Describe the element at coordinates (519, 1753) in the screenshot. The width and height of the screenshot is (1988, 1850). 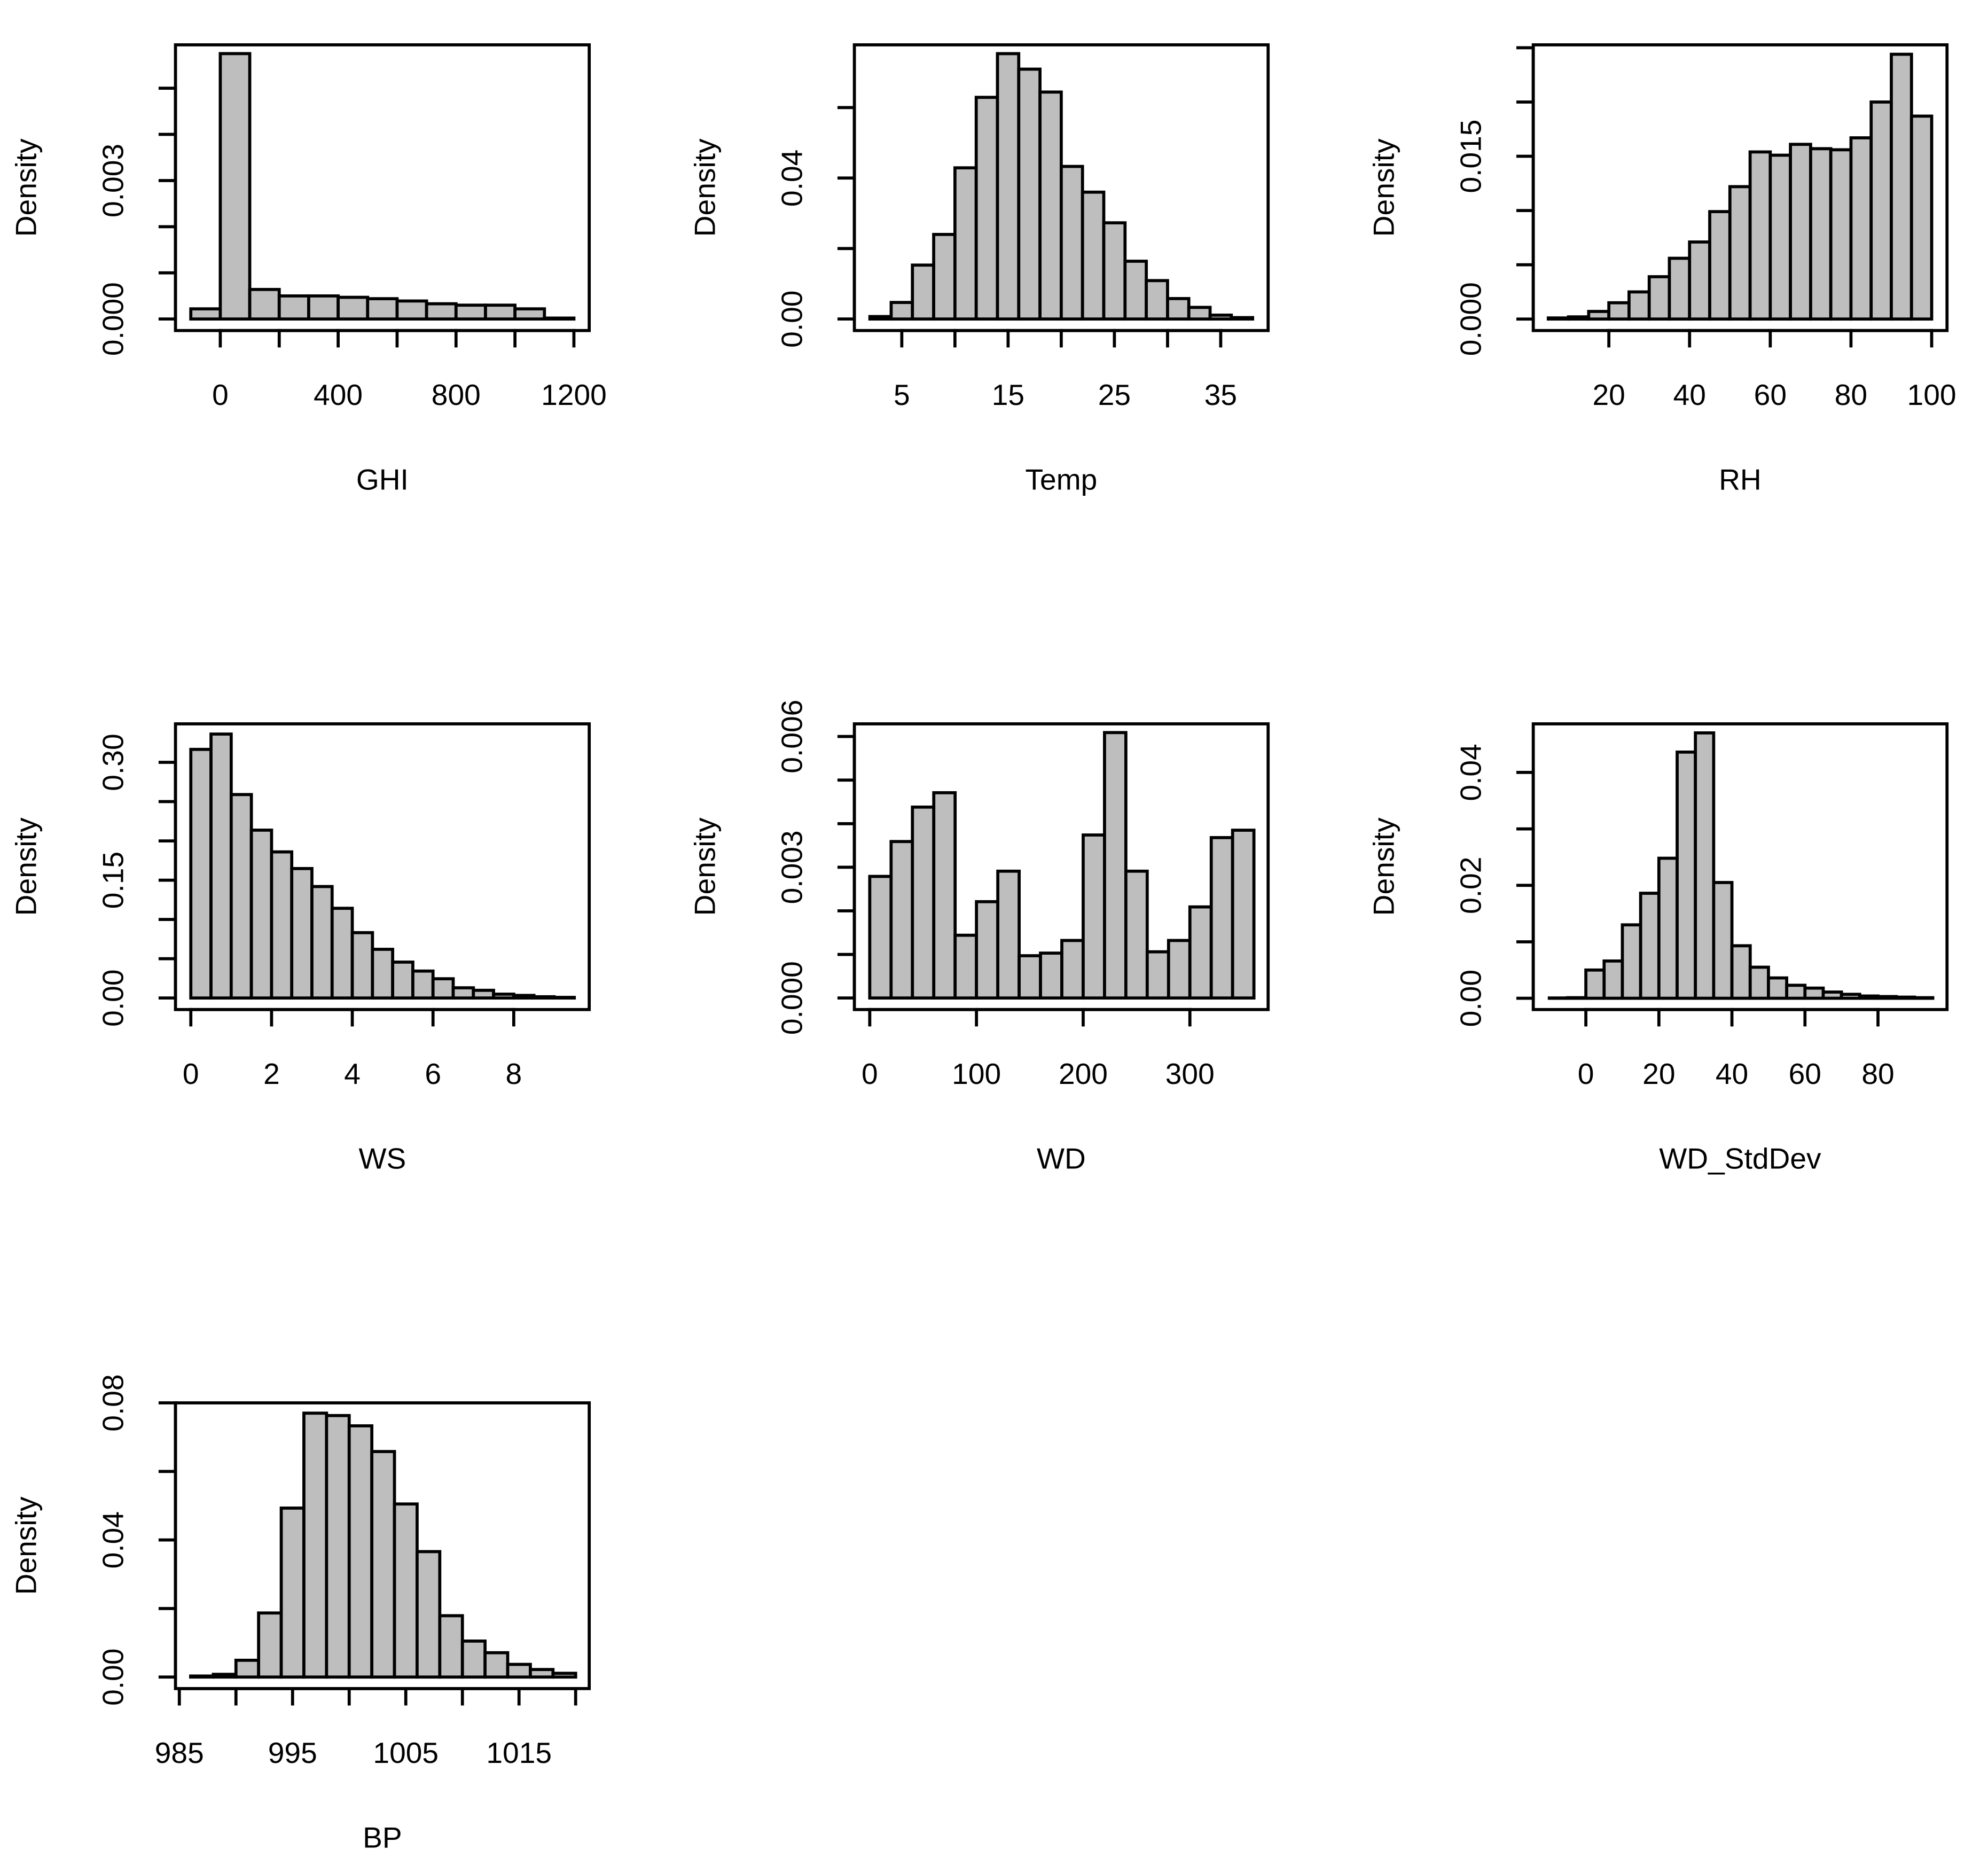
I see `x-tick-label: 1015` at that location.